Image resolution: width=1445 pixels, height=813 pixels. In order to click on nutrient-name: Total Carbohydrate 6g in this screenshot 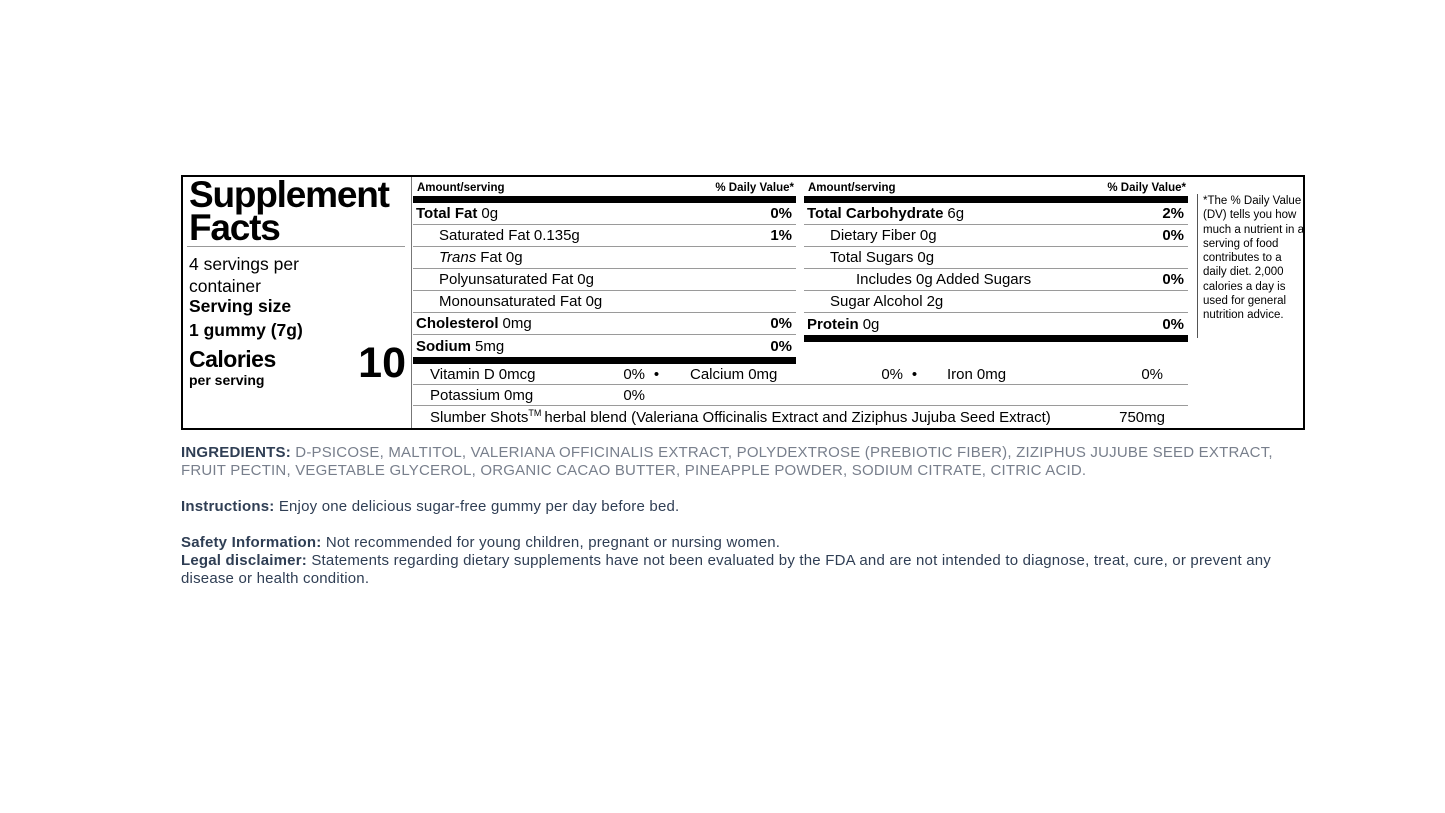, I will do `click(884, 213)`.